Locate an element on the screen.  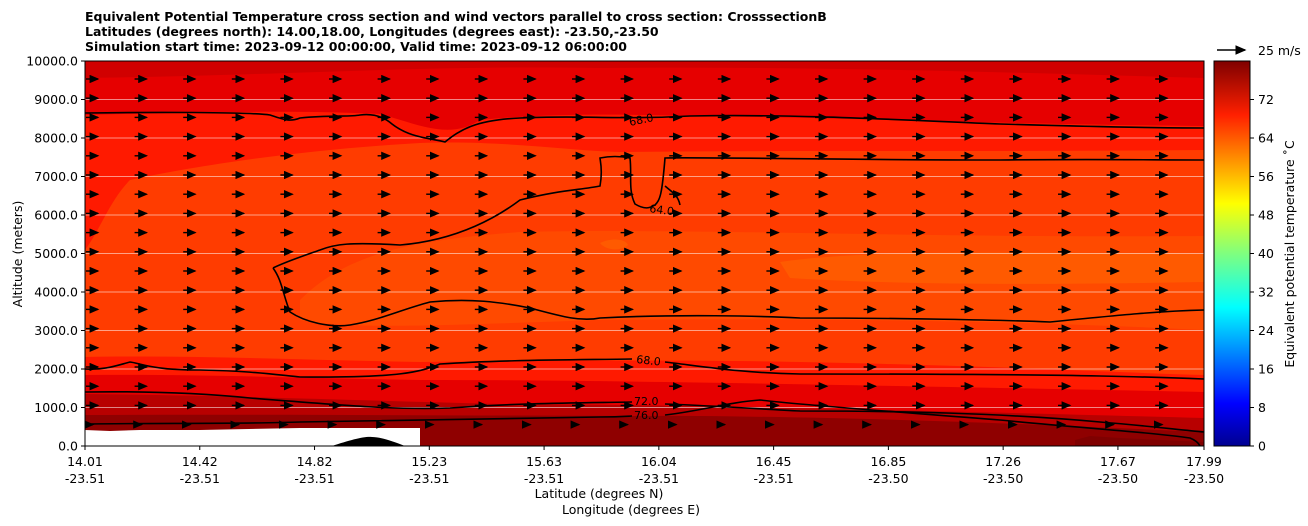
x-tick-label-lat: 17.26 is located at coordinates (1003, 461).